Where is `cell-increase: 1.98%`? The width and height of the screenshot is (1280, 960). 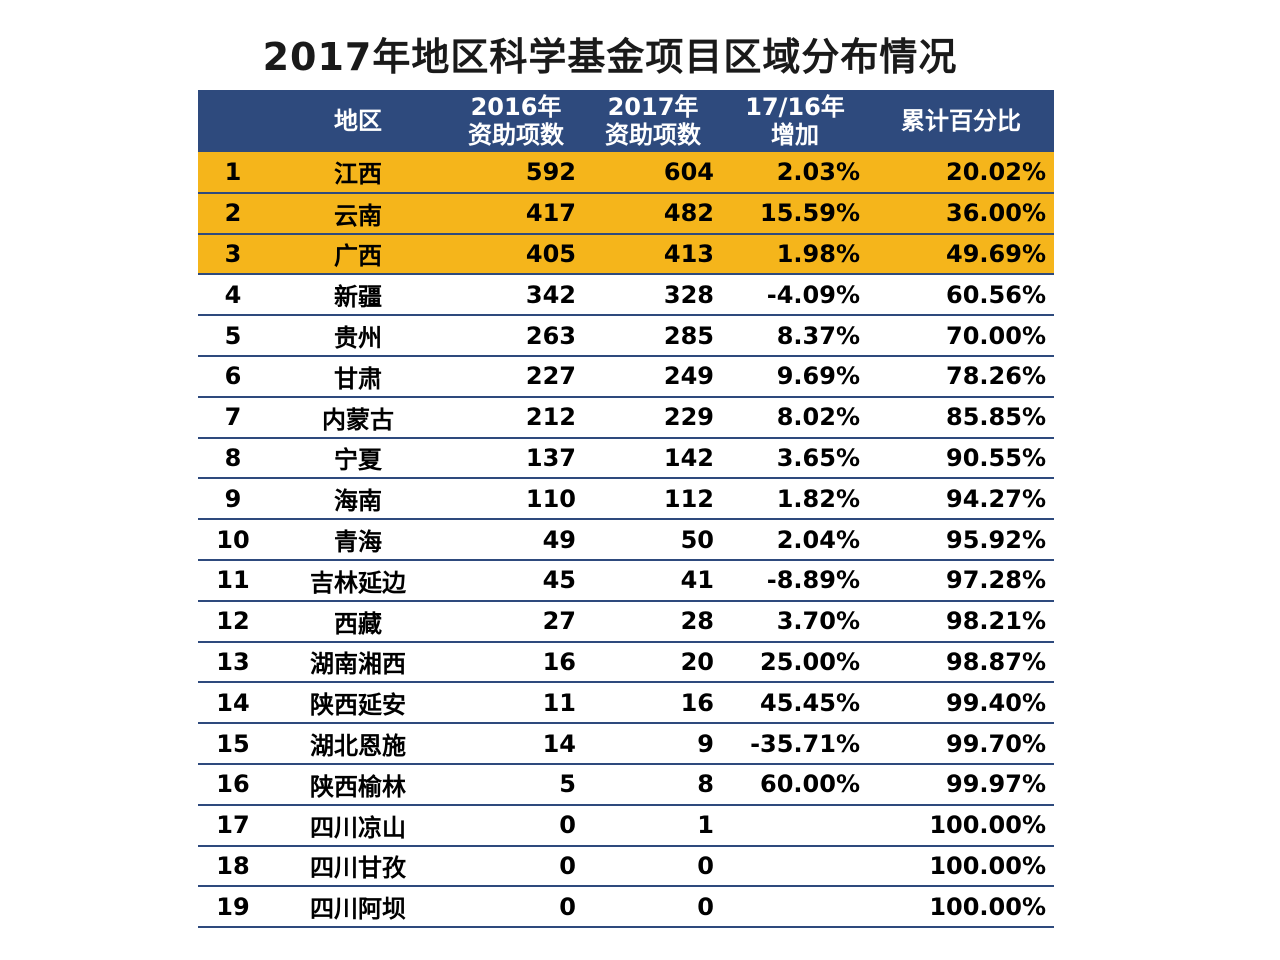 cell-increase: 1.98% is located at coordinates (795, 254).